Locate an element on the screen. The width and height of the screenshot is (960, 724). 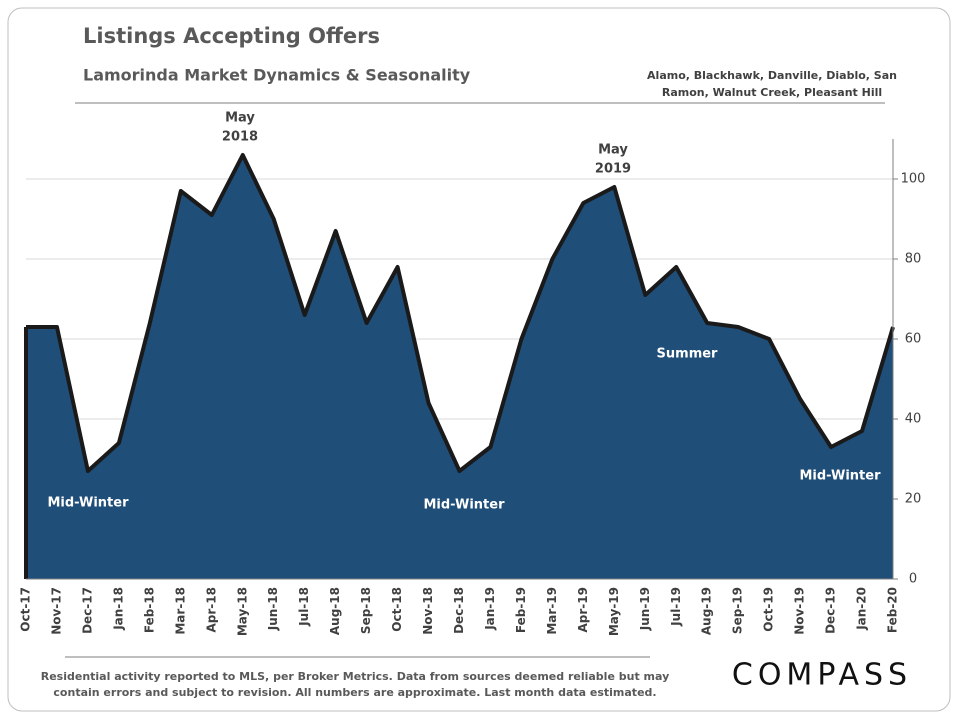
x-tick-label: Nov-18 is located at coordinates (428, 611).